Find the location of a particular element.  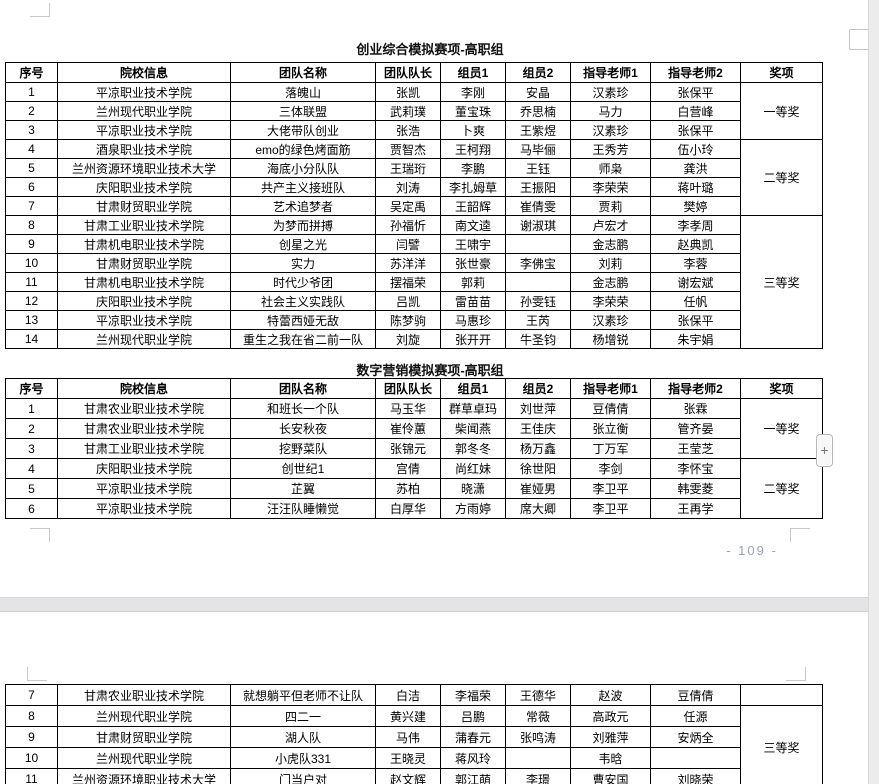

table-cell: 海底小分队队 is located at coordinates (303, 168).